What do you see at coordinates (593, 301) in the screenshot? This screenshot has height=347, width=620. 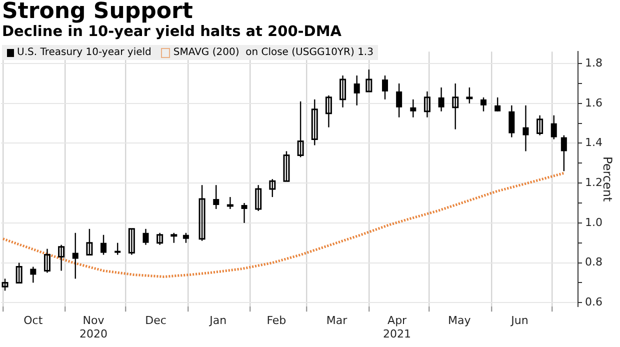 I see `y-tick-label: 0.6` at bounding box center [593, 301].